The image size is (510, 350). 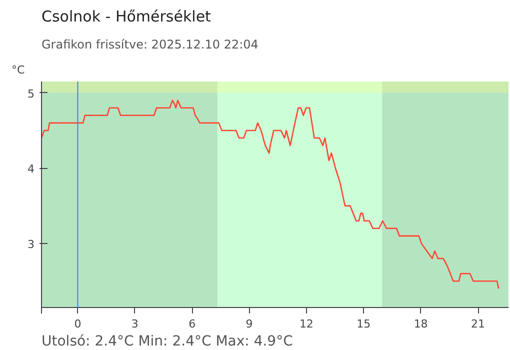 What do you see at coordinates (31, 169) in the screenshot?
I see `y-tick-label: 4` at bounding box center [31, 169].